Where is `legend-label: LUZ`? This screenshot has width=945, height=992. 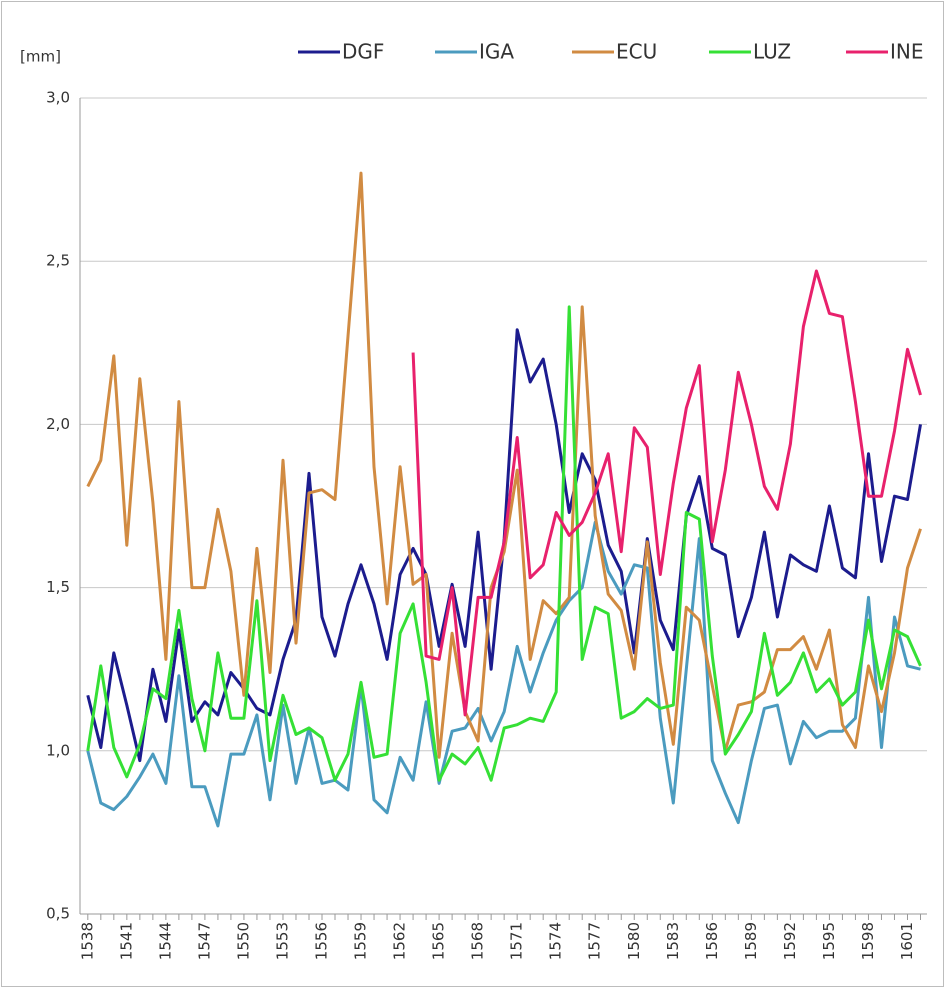 legend-label: LUZ is located at coordinates (772, 52).